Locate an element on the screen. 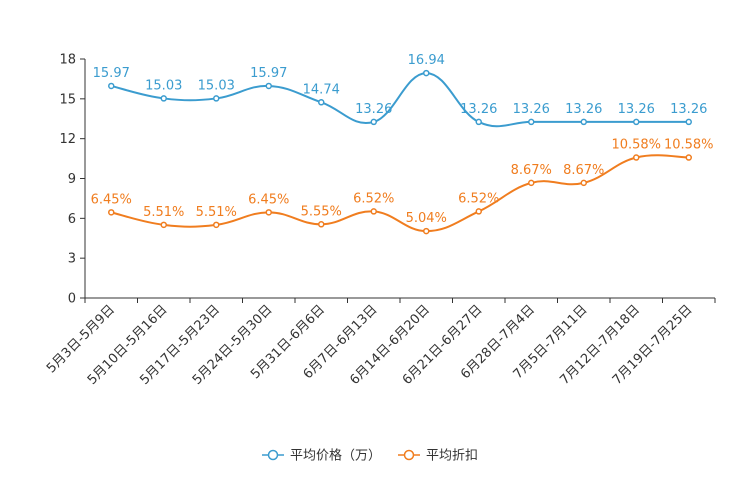 This screenshot has width=744, height=496. y-tick-label: 3 is located at coordinates (72, 259).